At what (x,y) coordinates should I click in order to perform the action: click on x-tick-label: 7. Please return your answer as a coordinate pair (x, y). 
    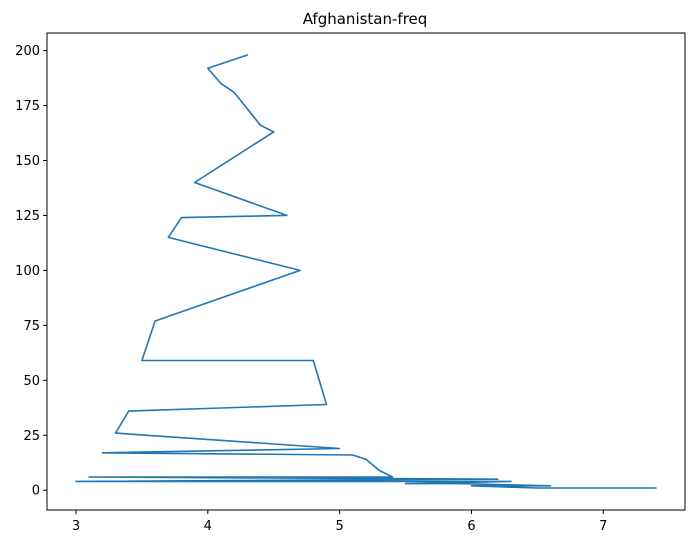
    Looking at the image, I should click on (603, 526).